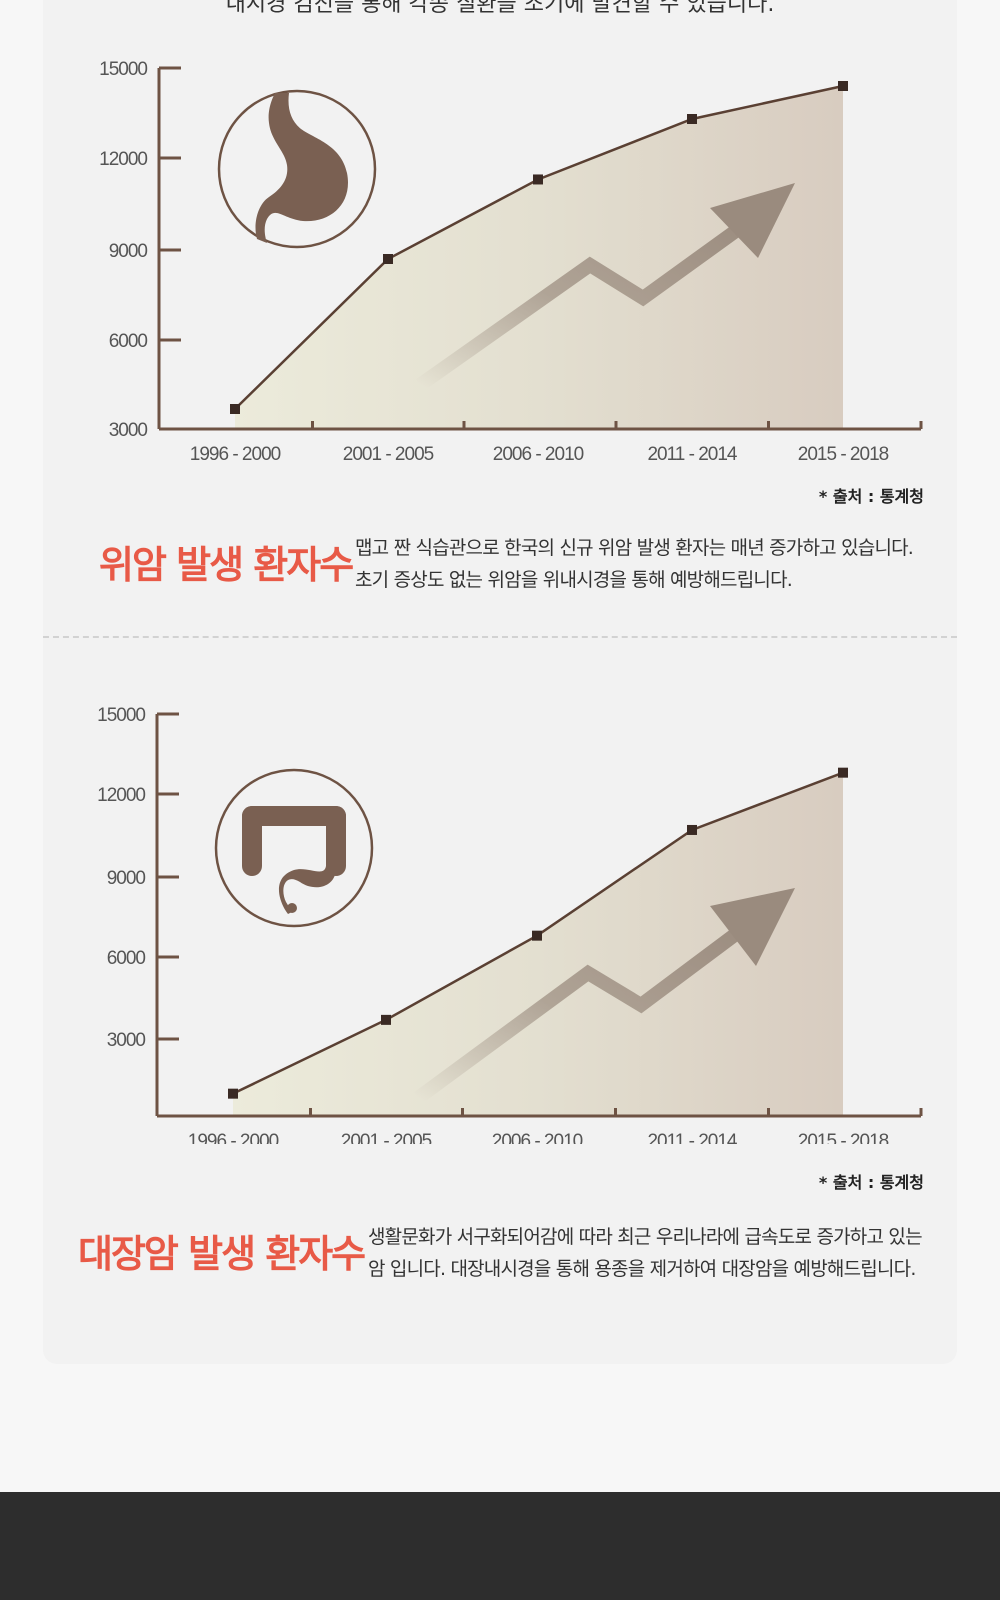  Describe the element at coordinates (500, 1546) in the screenshot. I see `footer-bar` at that location.